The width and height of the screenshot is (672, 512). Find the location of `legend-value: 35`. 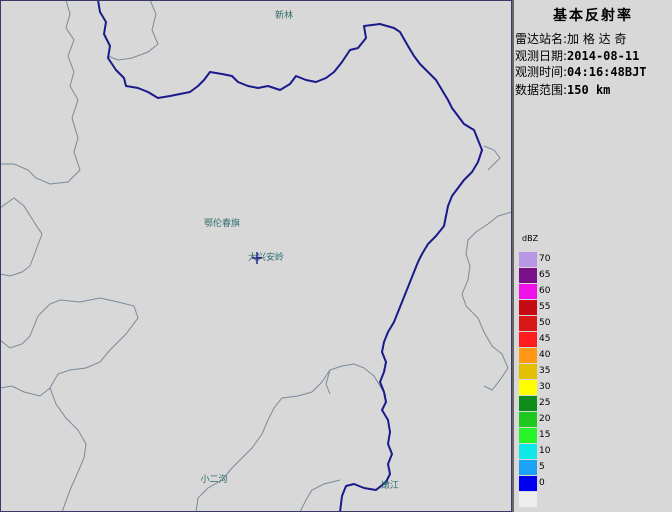

legend-value: 35 is located at coordinates (545, 371).